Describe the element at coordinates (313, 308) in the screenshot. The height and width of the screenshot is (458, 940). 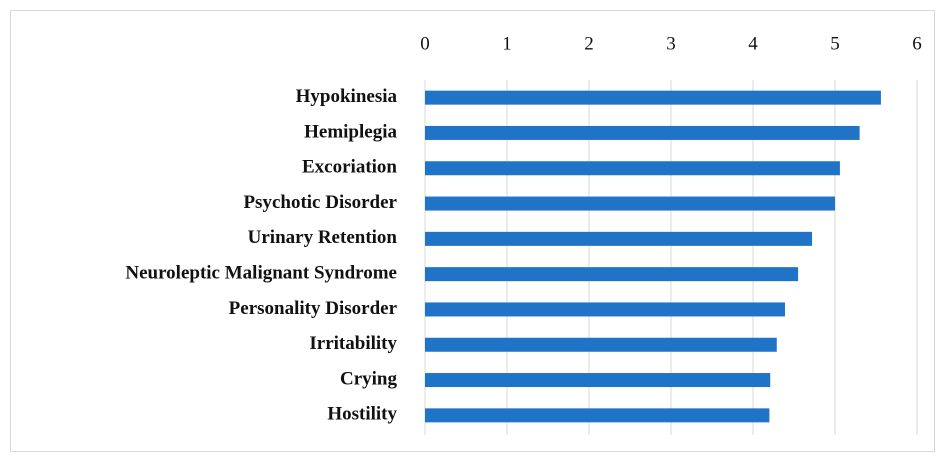
I see `y-tick-label: Personality Disorder` at that location.